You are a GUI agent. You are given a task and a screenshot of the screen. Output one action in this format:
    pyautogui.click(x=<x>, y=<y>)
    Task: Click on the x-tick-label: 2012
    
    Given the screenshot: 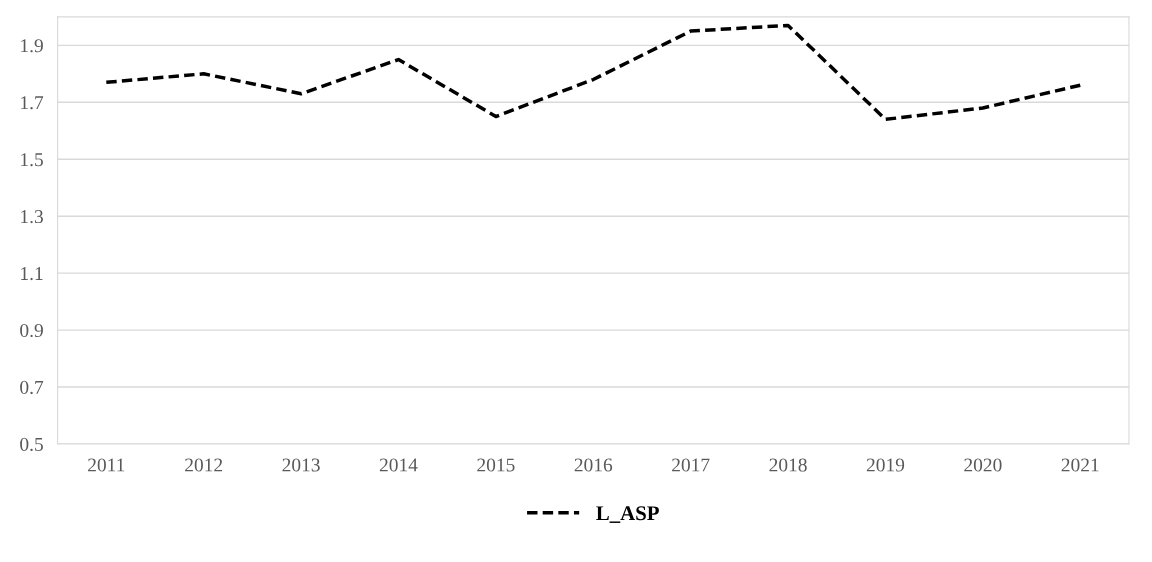 What is the action you would take?
    pyautogui.click(x=204, y=465)
    